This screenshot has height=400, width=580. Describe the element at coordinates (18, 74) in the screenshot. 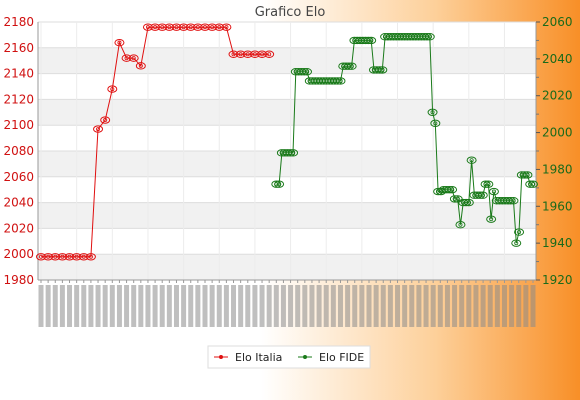

I see `y-left-tick-label: 2140` at that location.